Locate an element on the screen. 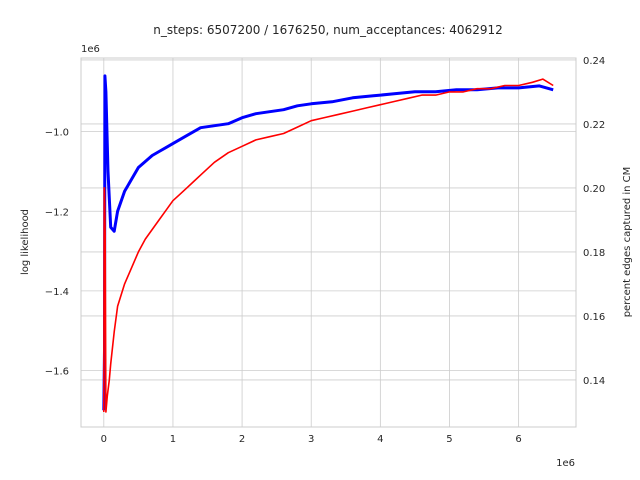  y-left-tick-label: −1.6 is located at coordinates (57, 371).